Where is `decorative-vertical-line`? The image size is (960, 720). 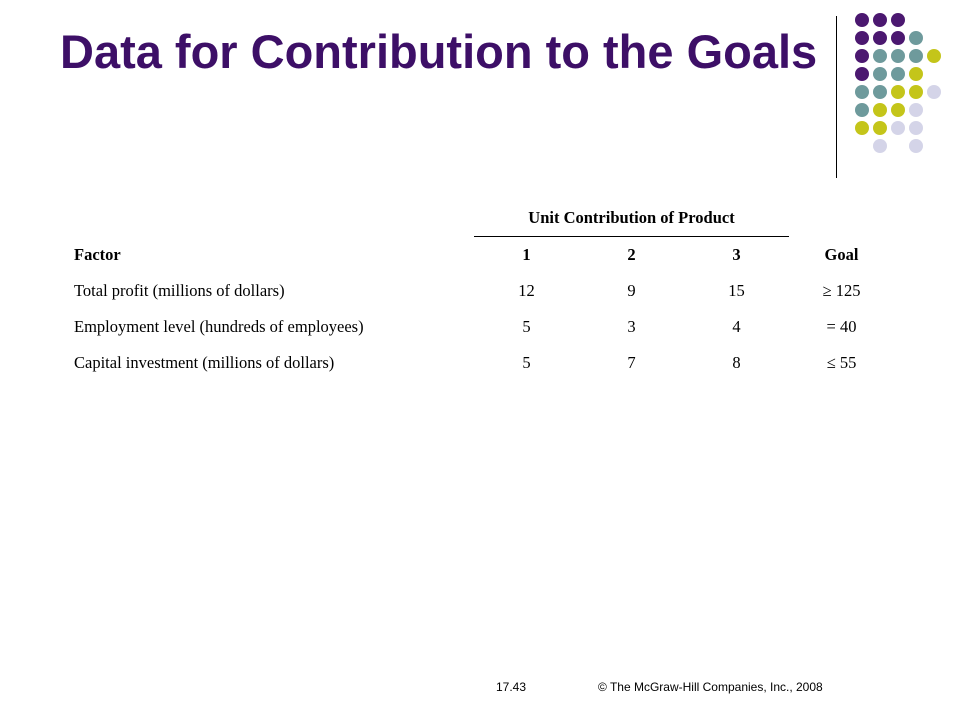
decorative-vertical-line is located at coordinates (836, 97).